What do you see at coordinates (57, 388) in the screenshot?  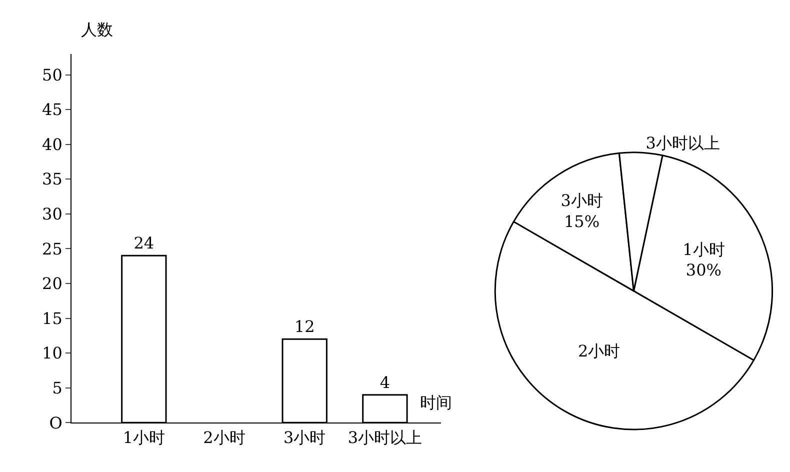 I see `y-tick-label: 5` at bounding box center [57, 388].